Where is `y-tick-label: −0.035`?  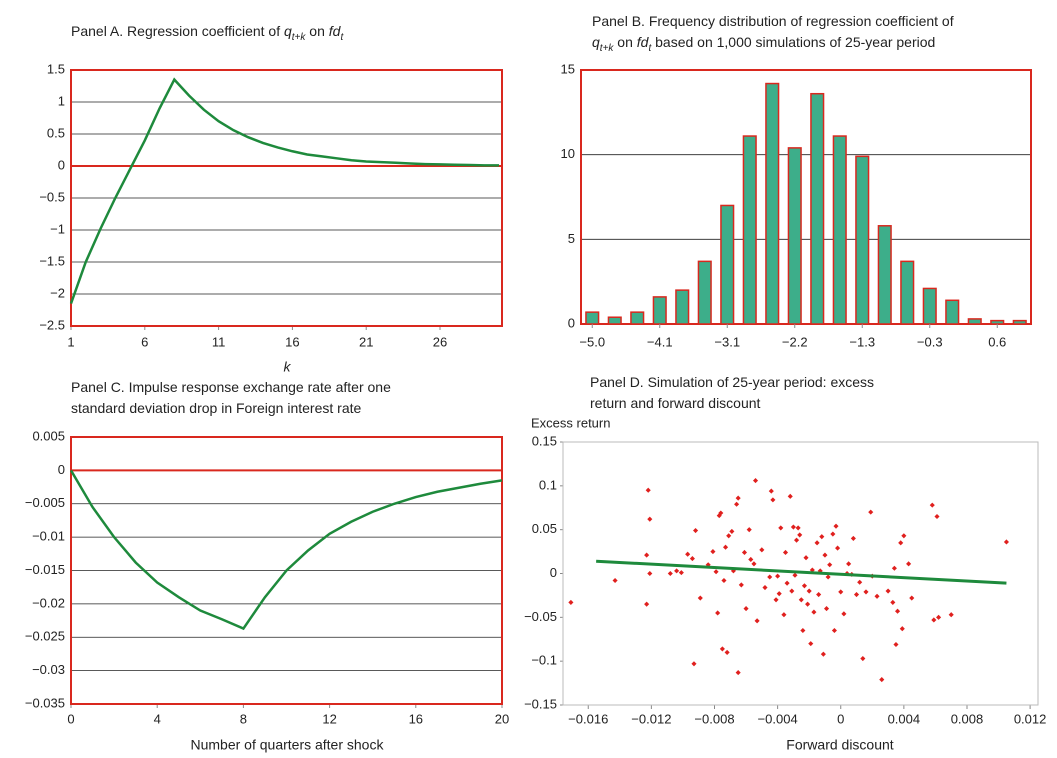
y-tick-label: −0.035 is located at coordinates (45, 702).